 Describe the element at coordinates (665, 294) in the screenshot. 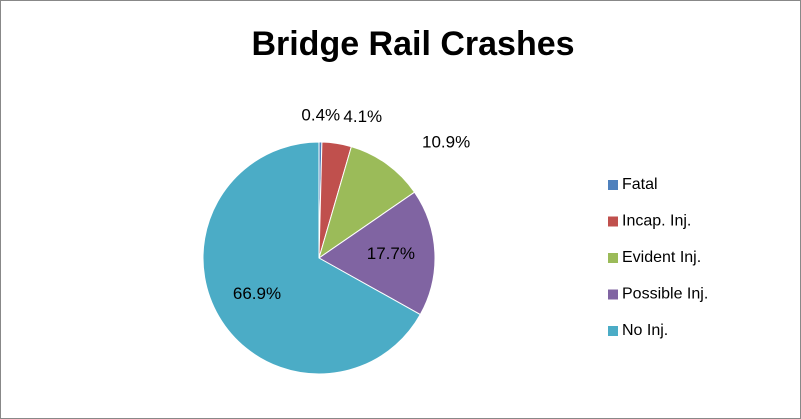

I see `legend-label: Possible Inj.` at that location.